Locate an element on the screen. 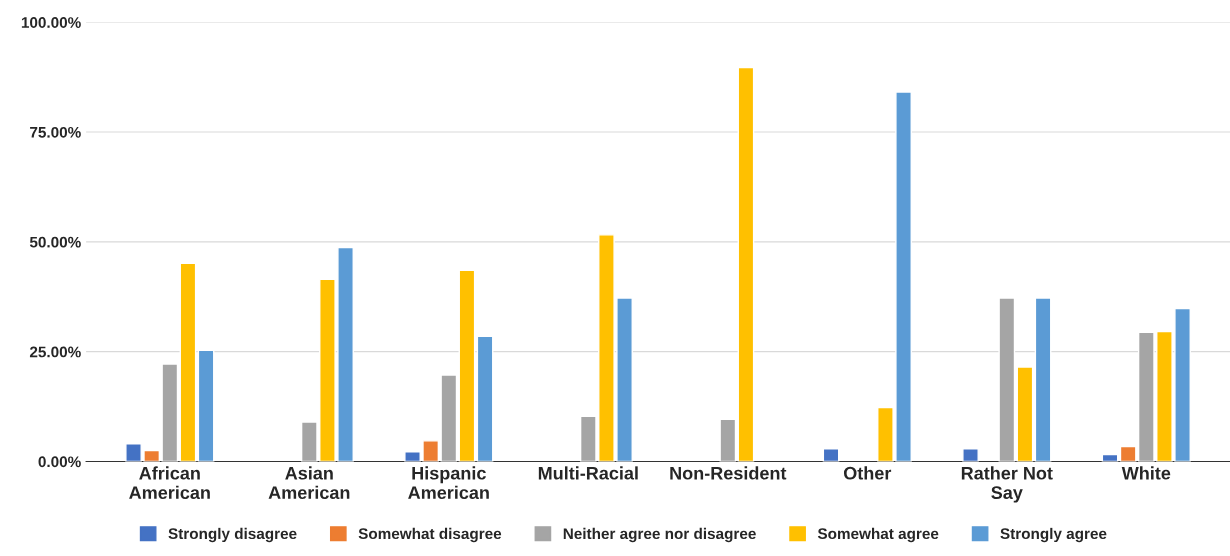  y-tick-label: 100.00% is located at coordinates (51, 22).